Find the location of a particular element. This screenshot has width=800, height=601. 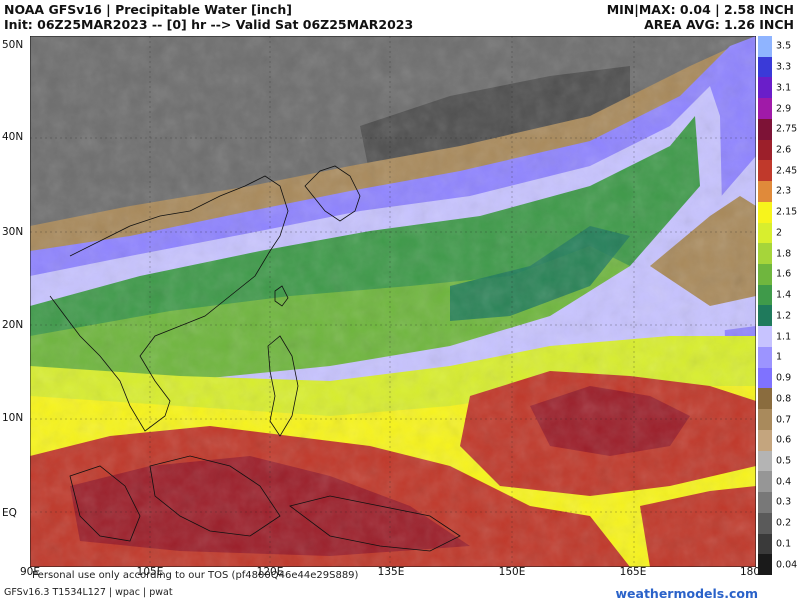

lon-label-105e: 105E is located at coordinates (150, 572).